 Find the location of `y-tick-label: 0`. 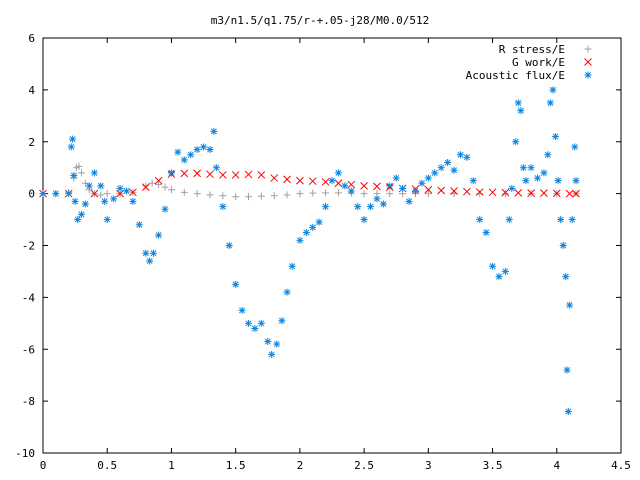

y-tick-label: 0 is located at coordinates (31, 194).